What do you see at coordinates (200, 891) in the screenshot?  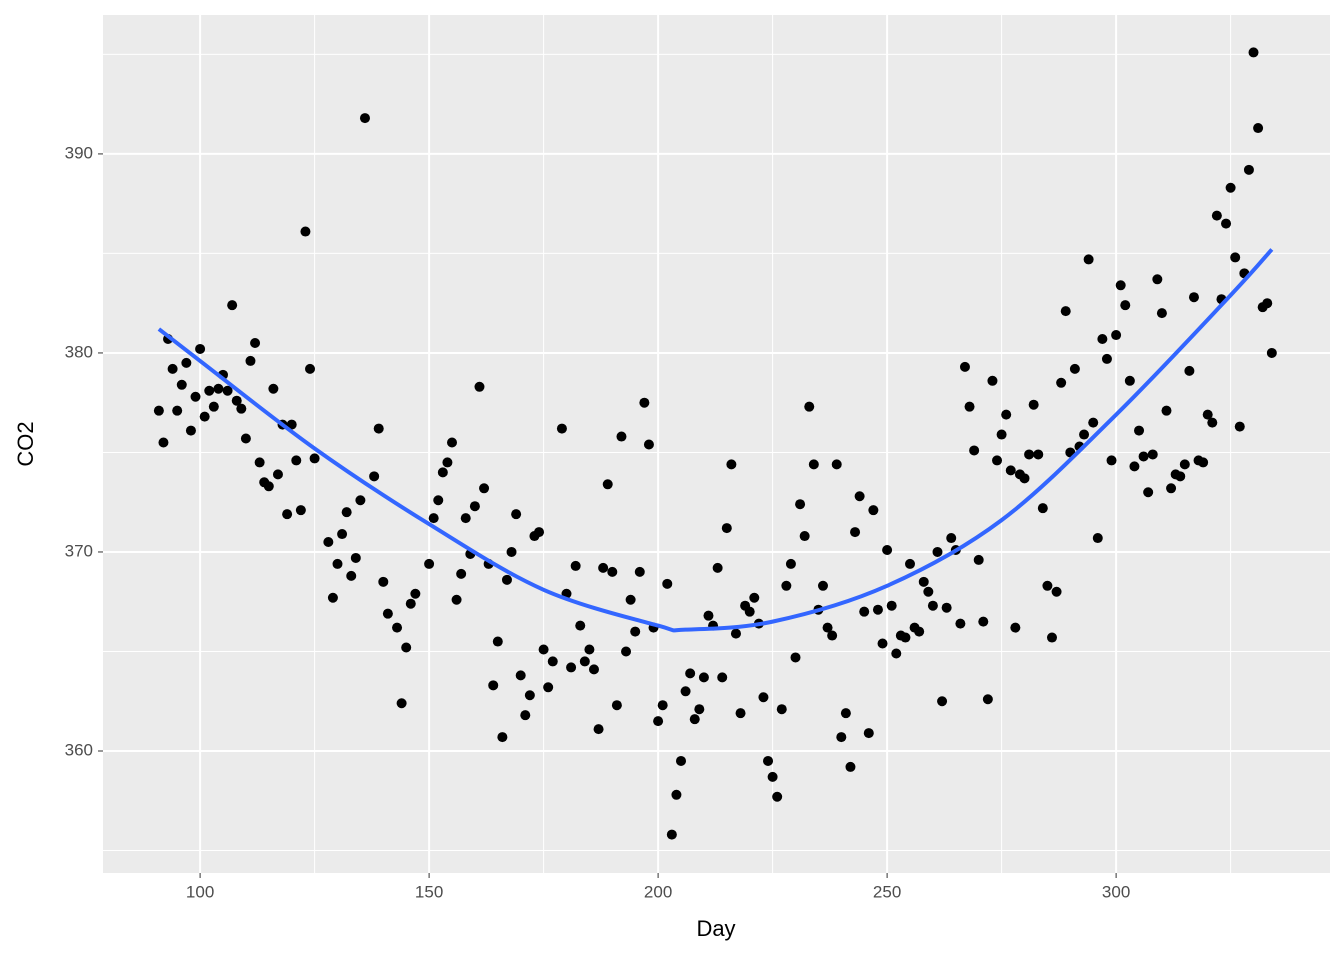 I see `x-tick-label: 100` at bounding box center [200, 891].